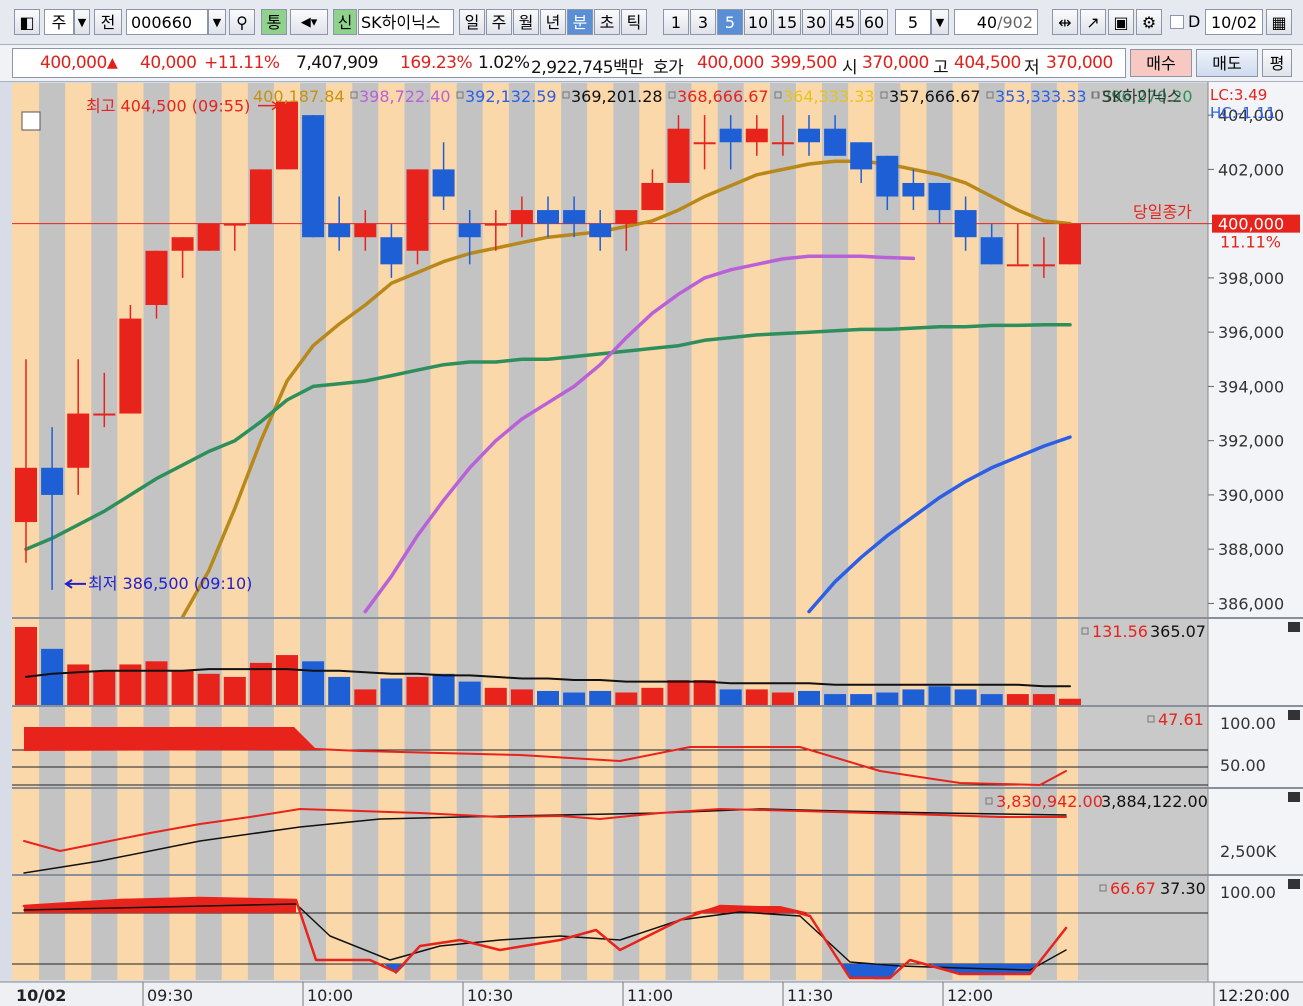  I want to click on save-icon: ▣, so click(1121, 22).